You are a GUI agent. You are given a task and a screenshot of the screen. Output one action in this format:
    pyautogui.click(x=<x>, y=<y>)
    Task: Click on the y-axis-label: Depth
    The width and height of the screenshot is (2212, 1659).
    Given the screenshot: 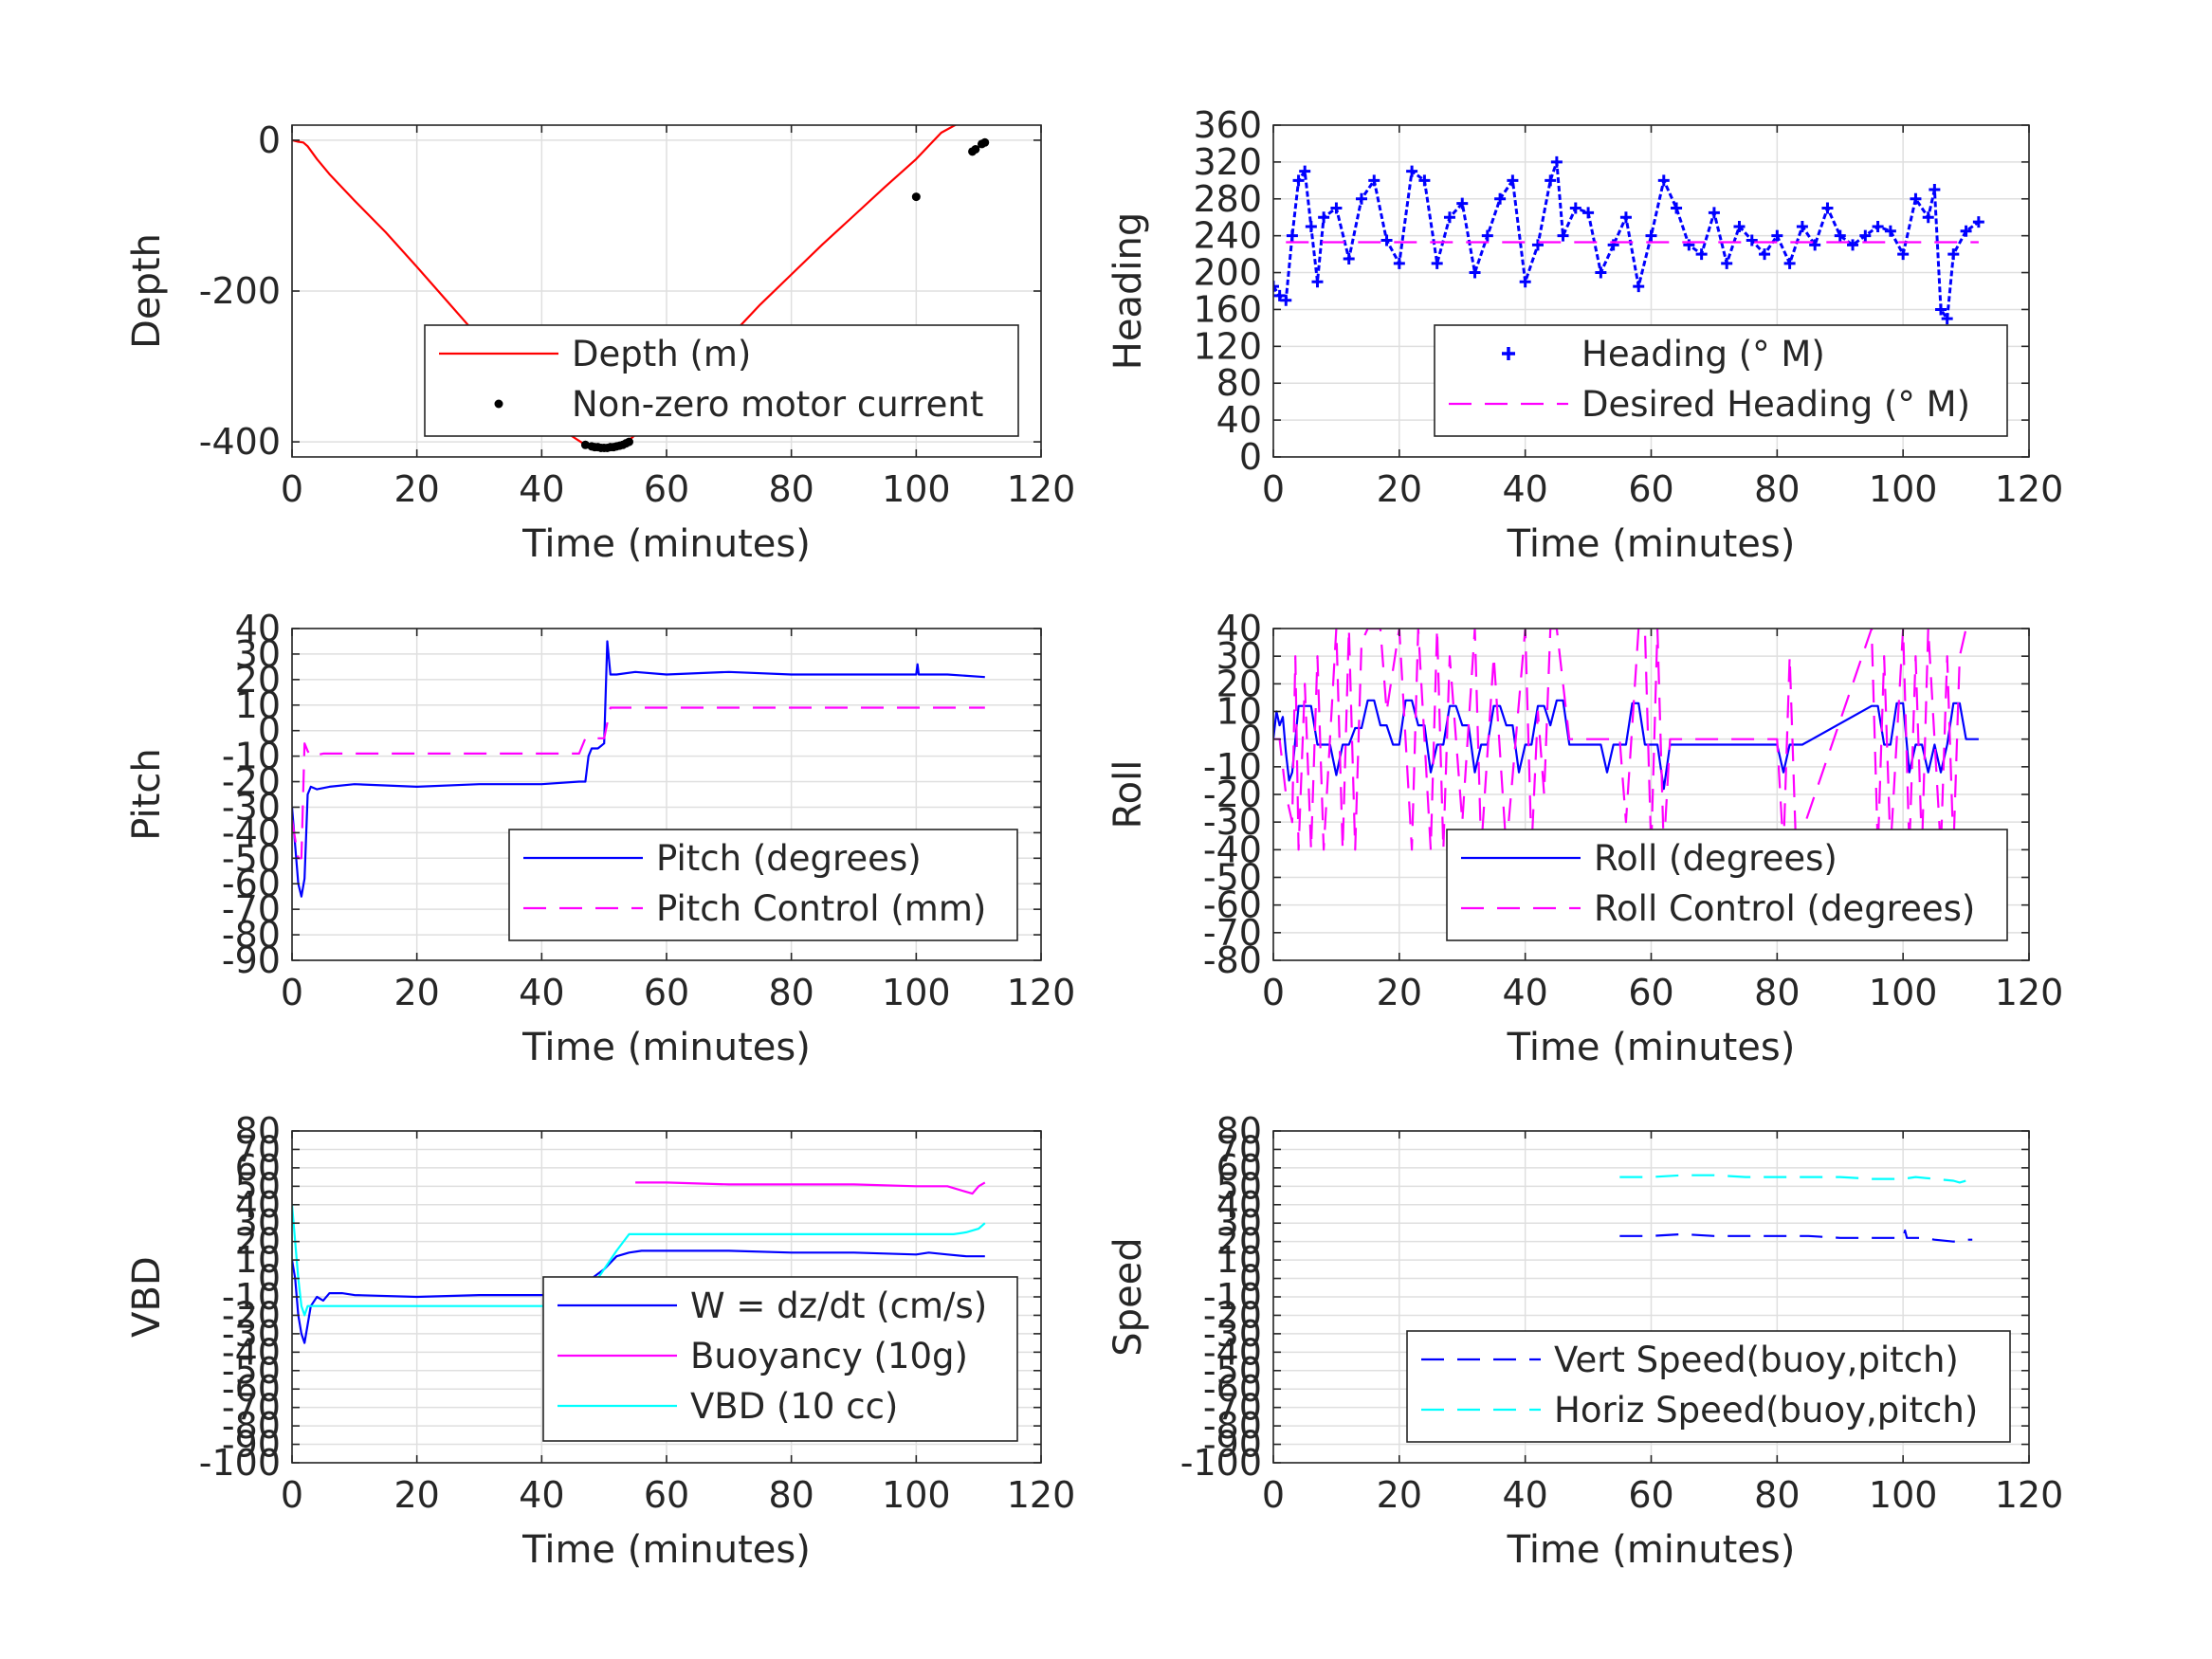 What is the action you would take?
    pyautogui.click(x=147, y=291)
    